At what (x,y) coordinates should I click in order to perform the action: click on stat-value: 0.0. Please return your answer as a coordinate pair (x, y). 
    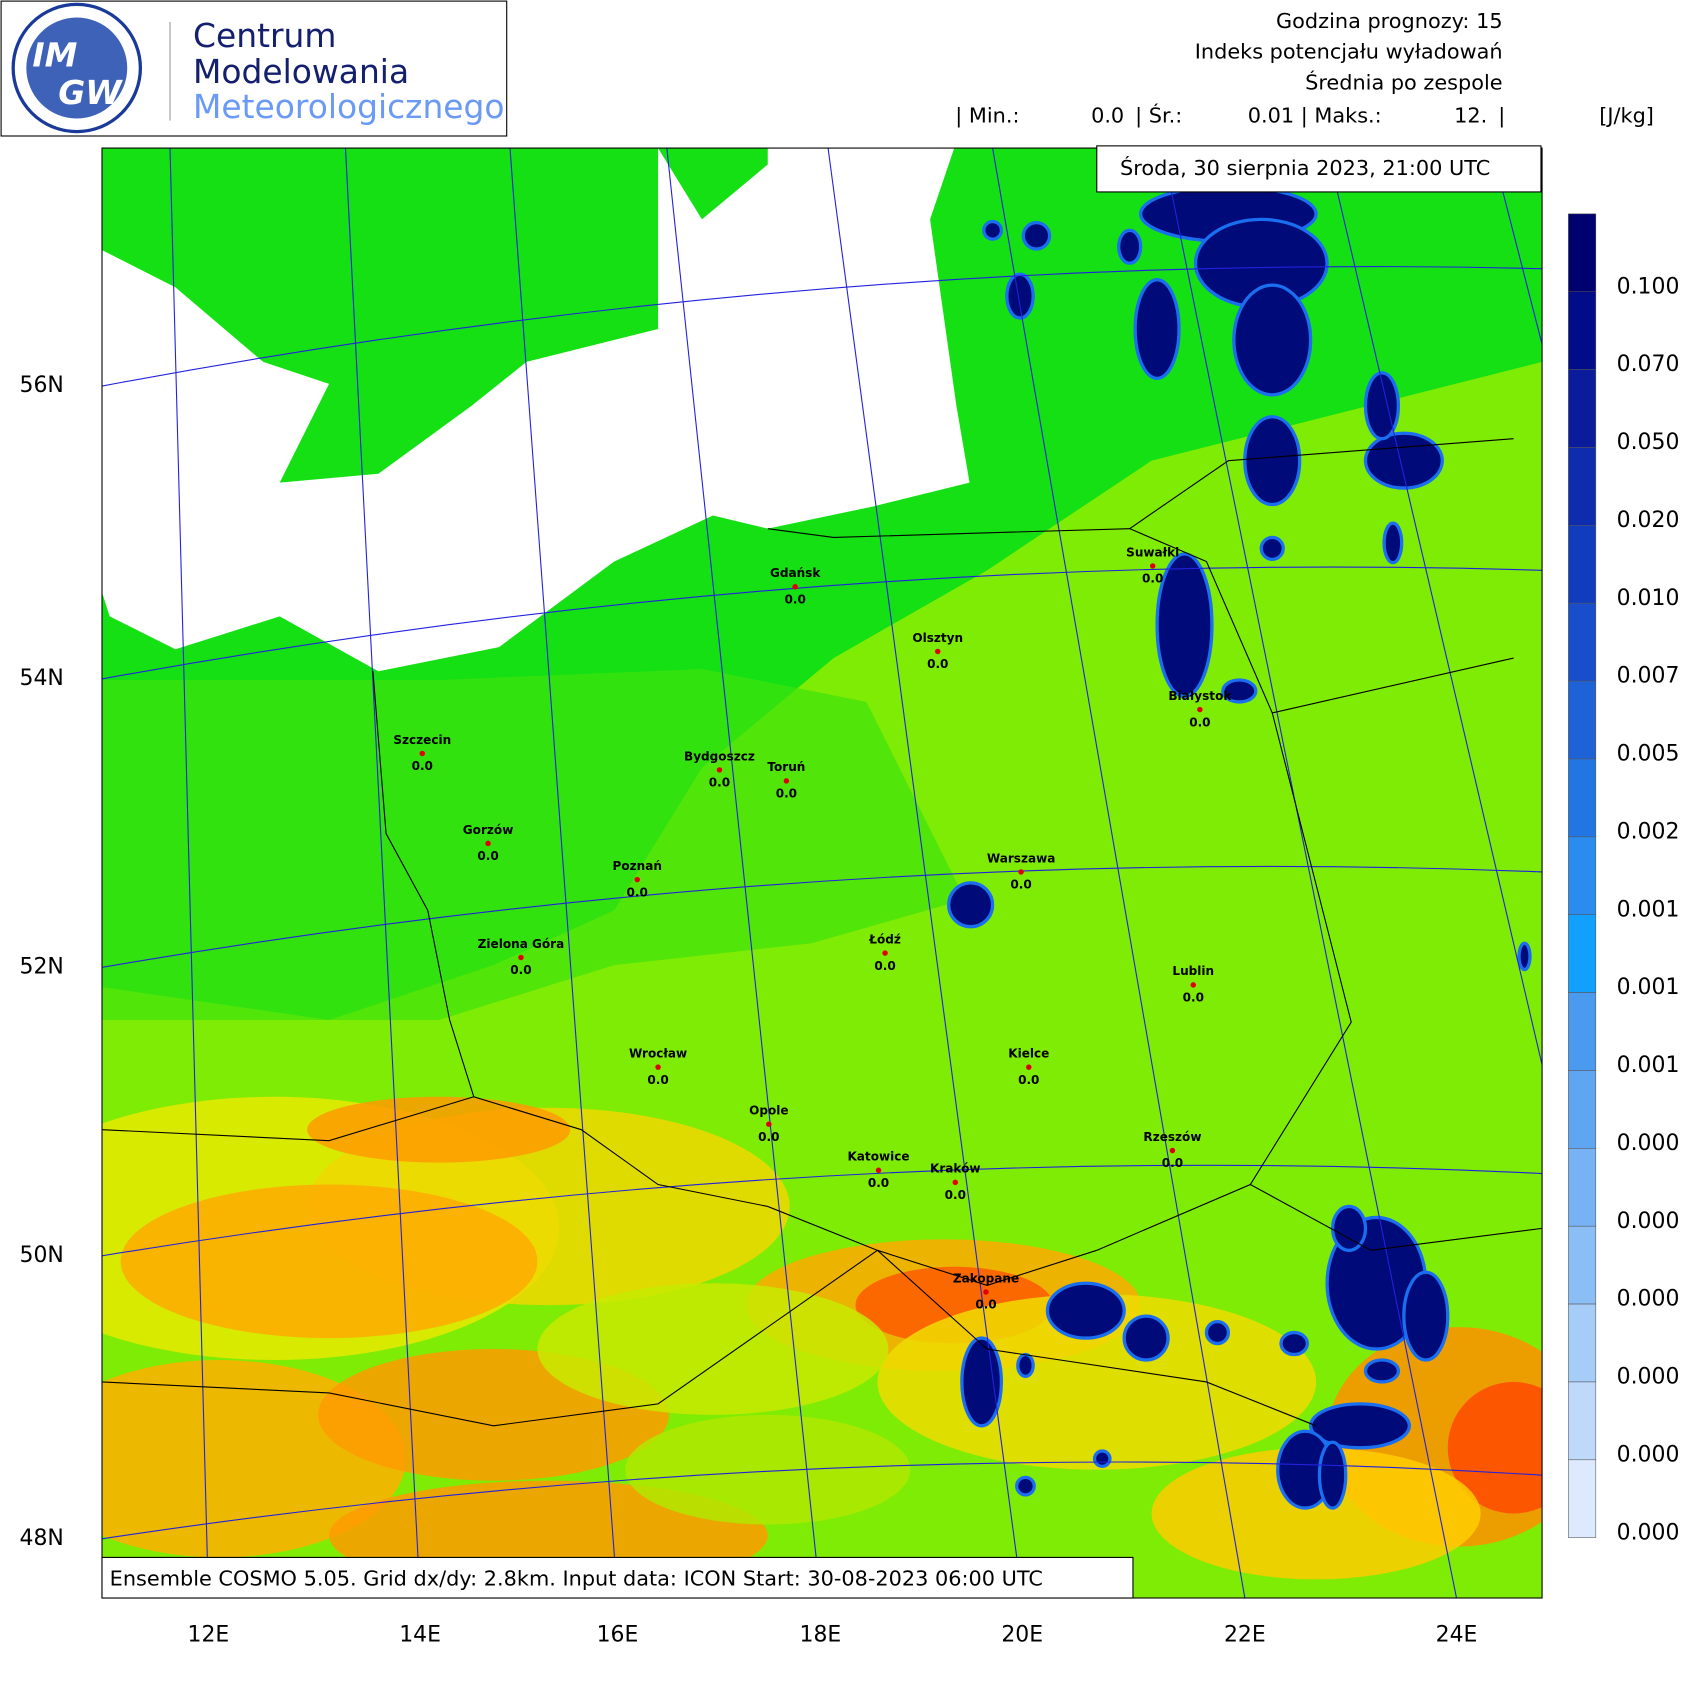
    Looking at the image, I should click on (1107, 115).